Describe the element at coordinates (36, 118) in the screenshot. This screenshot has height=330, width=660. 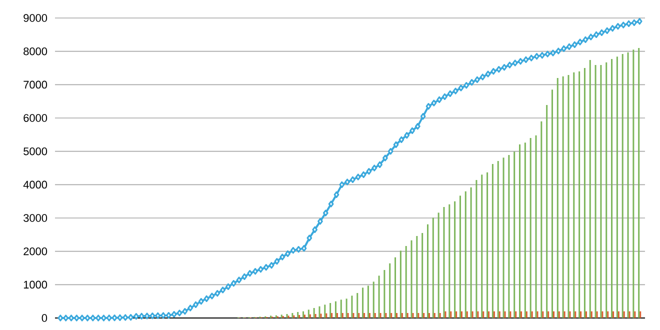
I see `y-tick-label: 6000` at that location.